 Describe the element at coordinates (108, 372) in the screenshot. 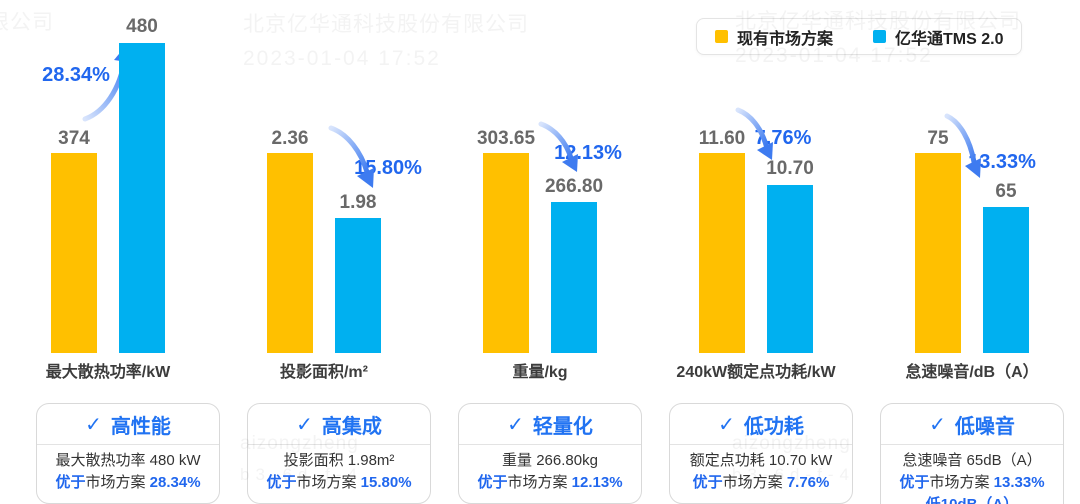

I see `axis-label: 最大散热功率/kW` at that location.